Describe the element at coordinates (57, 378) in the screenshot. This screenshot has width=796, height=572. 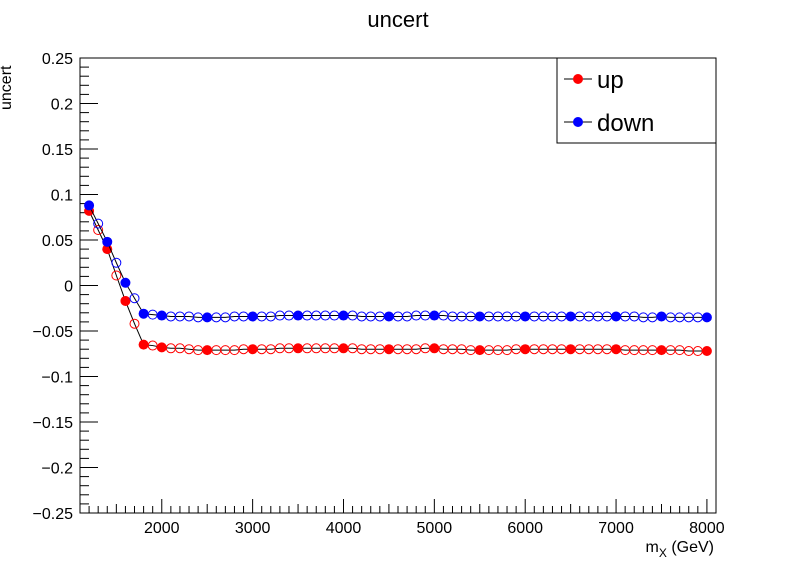
I see `y-tick-label: −0.1` at that location.